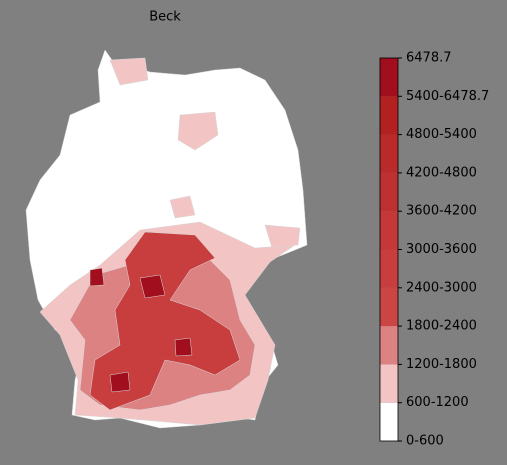  What do you see at coordinates (165, 17) in the screenshot?
I see `map-title: Beck` at bounding box center [165, 17].